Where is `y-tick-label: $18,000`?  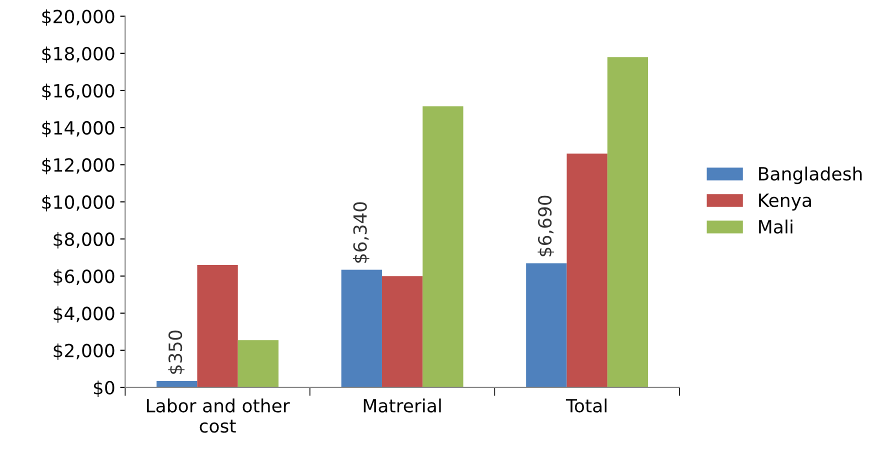 y-tick-label: $18,000 is located at coordinates (78, 54).